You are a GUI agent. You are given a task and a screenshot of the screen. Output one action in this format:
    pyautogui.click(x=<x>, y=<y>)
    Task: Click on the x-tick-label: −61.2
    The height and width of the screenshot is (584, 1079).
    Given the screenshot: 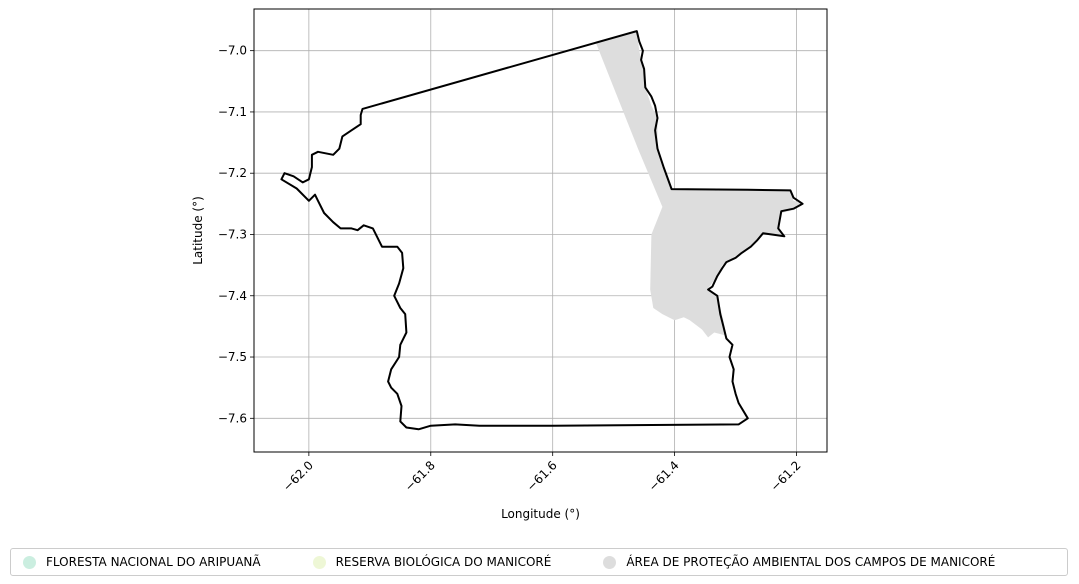 What is the action you would take?
    pyautogui.click(x=786, y=476)
    